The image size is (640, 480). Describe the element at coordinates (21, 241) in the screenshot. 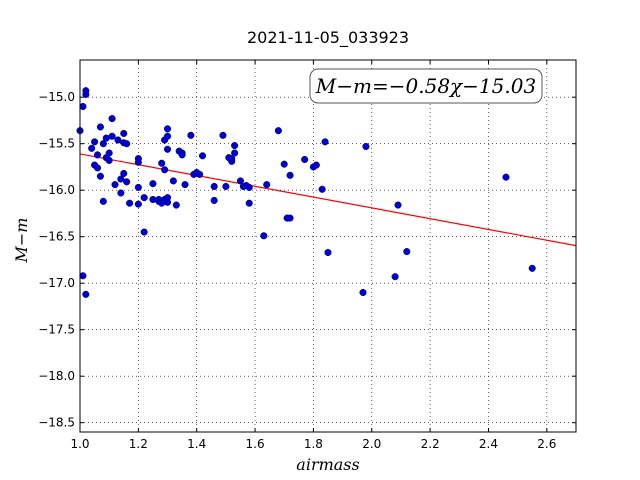

I see `y-axis-label: M−m` at that location.